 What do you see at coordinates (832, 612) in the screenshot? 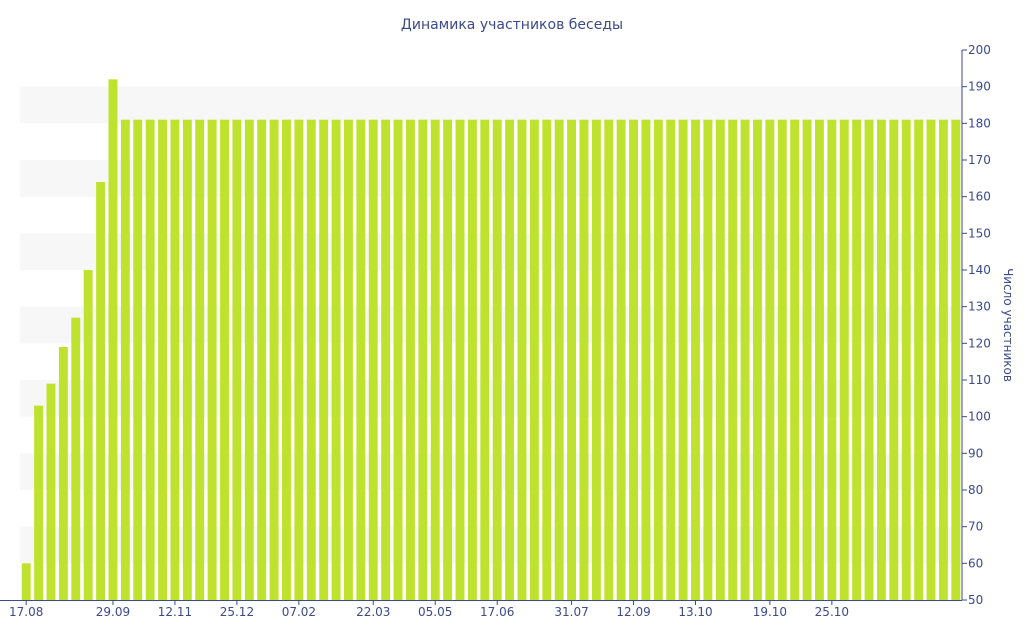
I see `x-tick-label: 25.10` at bounding box center [832, 612].